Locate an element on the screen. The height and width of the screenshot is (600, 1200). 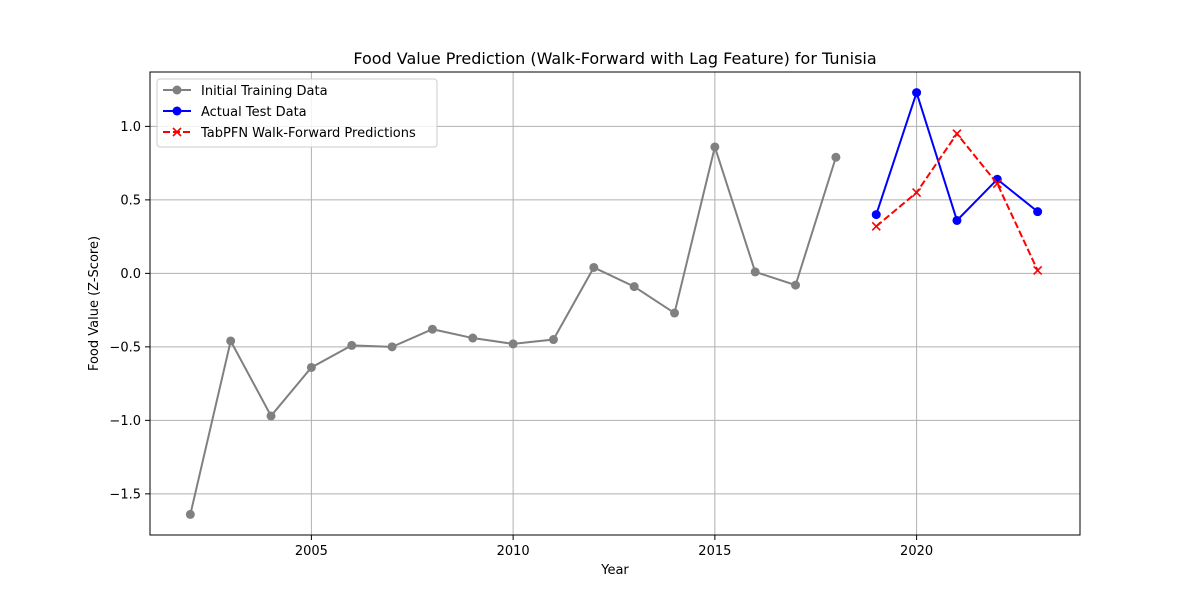
legend-entry-label: Initial Training Data is located at coordinates (264, 91).